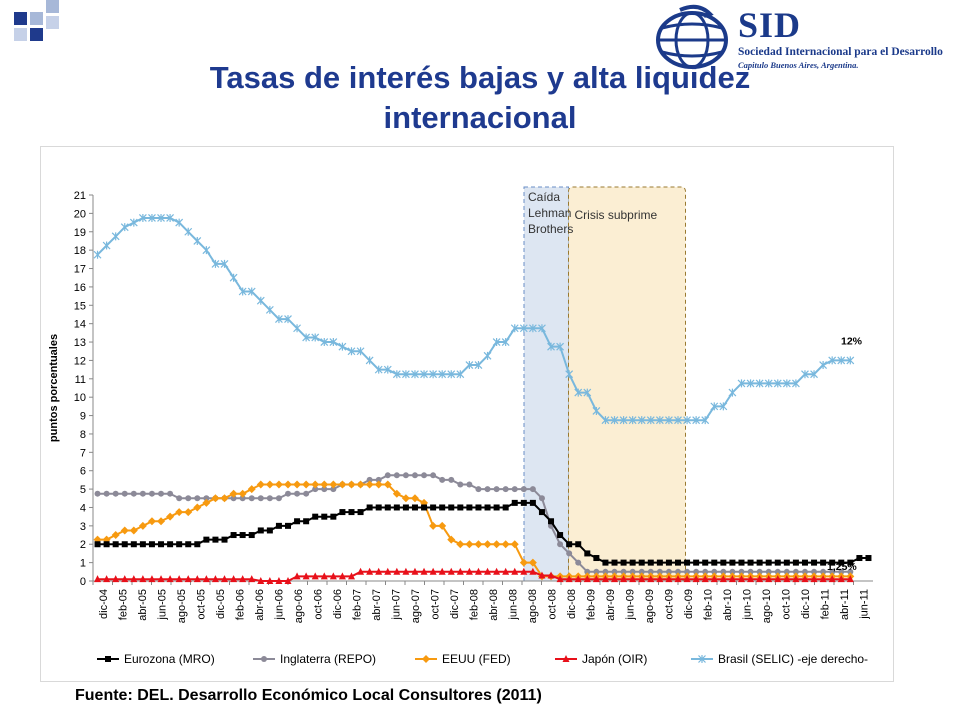 The image size is (960, 720). Describe the element at coordinates (483, 532) in the screenshot. I see `series-line` at that location.